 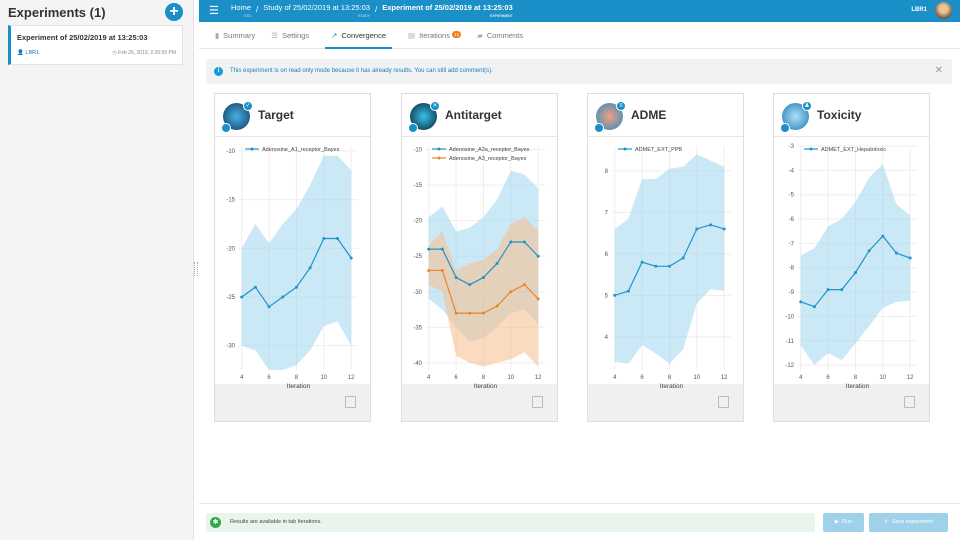 What do you see at coordinates (230, 201) in the screenshot?
I see `y-tick-label: -15` at bounding box center [230, 201].